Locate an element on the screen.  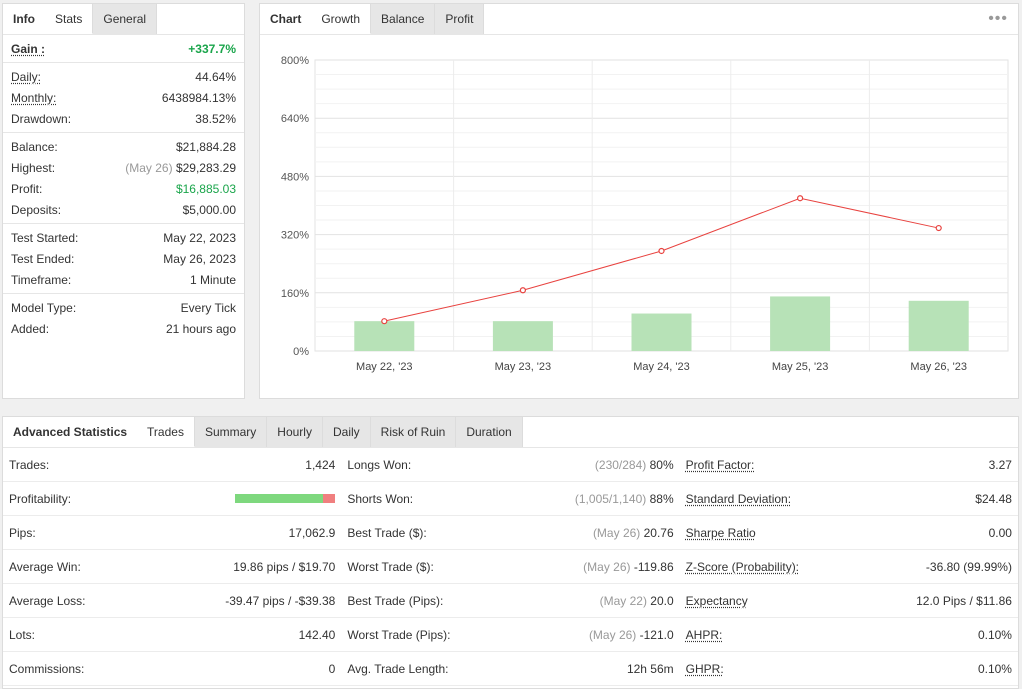
stat-value: 0 is located at coordinates (332, 668).